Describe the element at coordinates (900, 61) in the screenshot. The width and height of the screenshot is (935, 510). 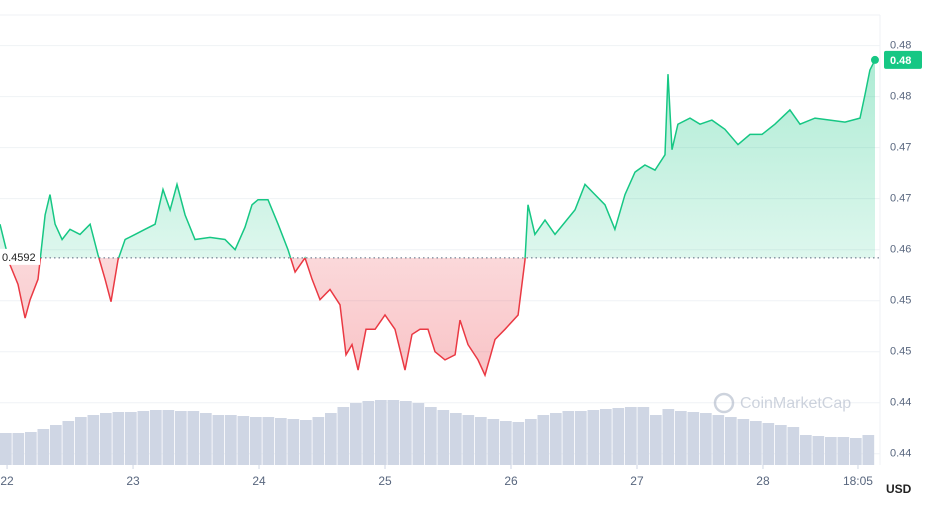
I see `price-tag-label: 0.48` at that location.